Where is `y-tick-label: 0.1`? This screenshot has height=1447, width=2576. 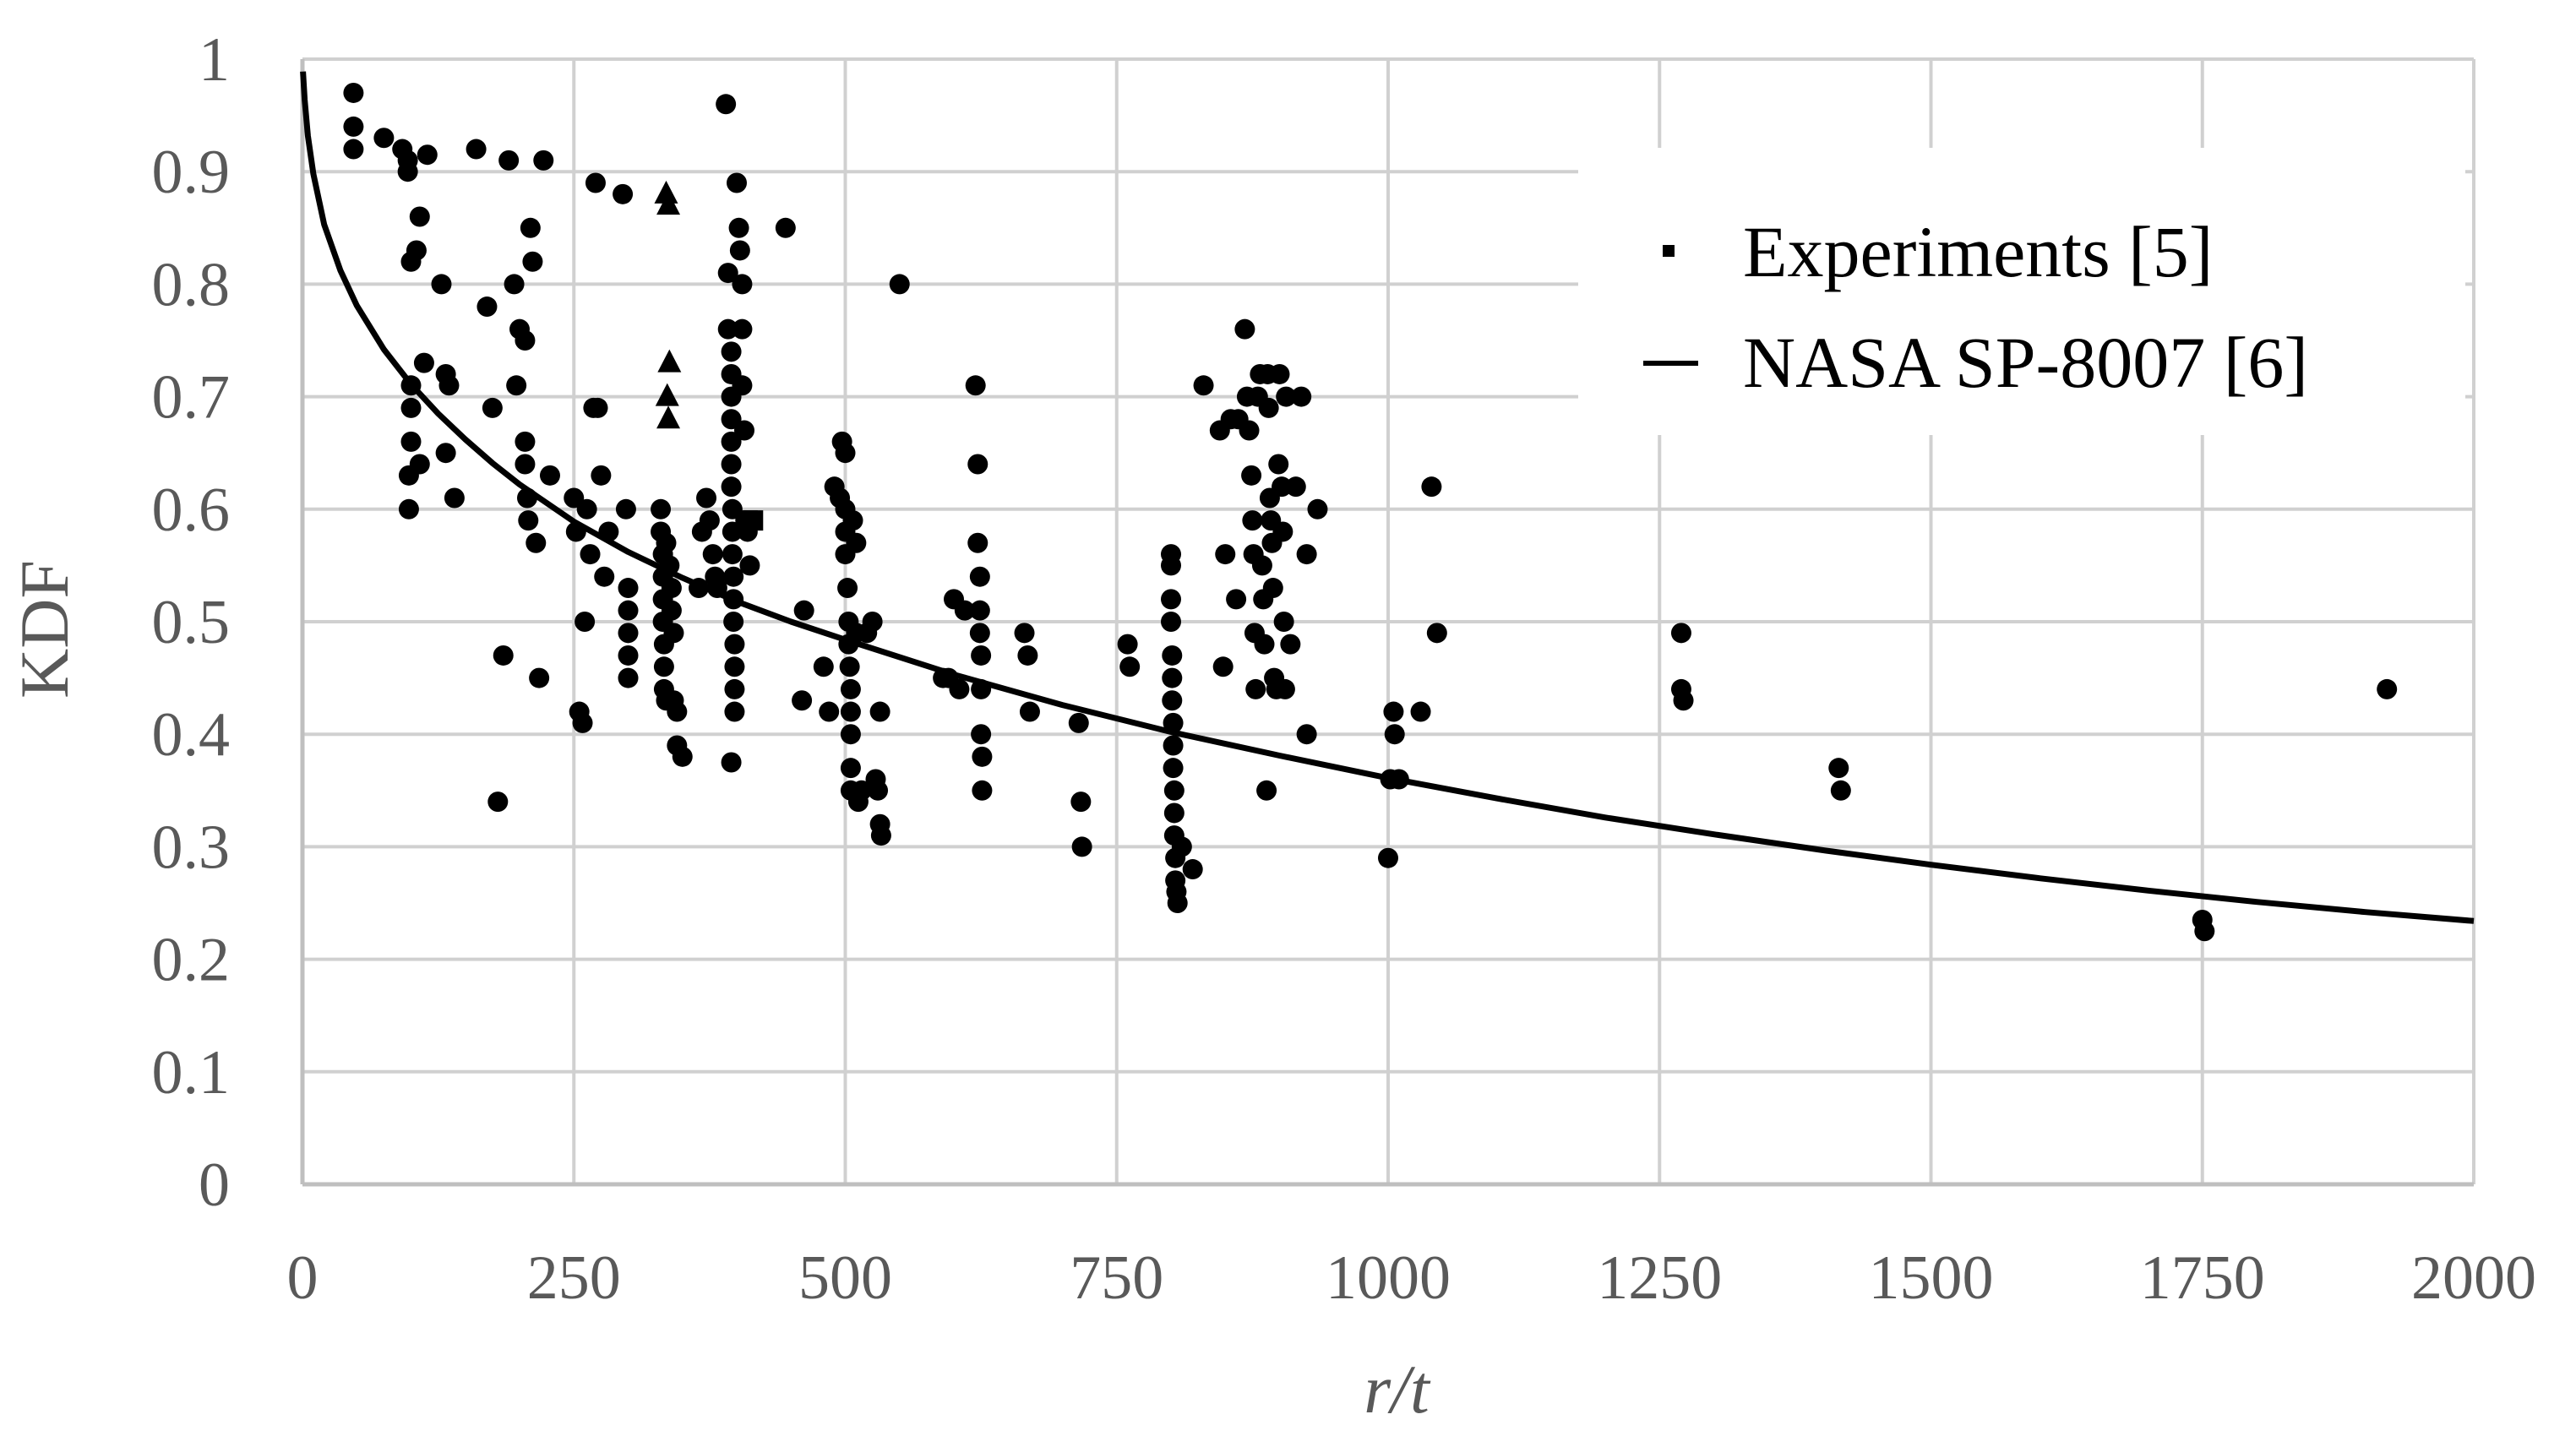 y-tick-label: 0.1 is located at coordinates (191, 1073).